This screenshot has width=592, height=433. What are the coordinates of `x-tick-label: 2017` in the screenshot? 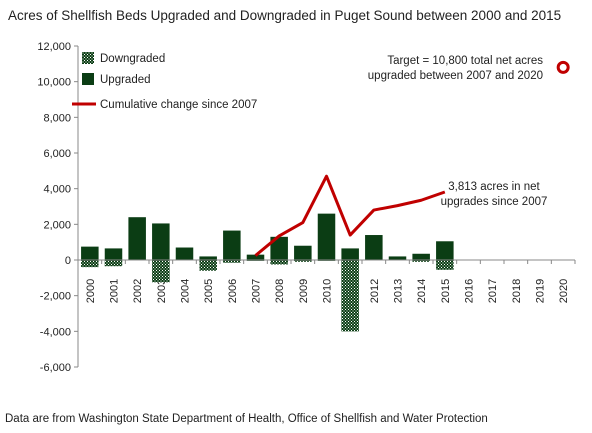 It's located at (493, 291).